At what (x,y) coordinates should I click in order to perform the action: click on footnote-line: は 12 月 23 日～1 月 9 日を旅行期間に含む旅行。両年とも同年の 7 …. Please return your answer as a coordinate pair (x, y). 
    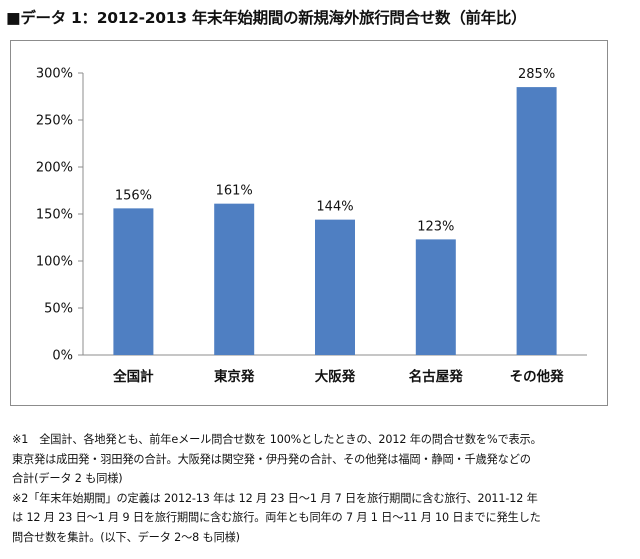
    Looking at the image, I should click on (276, 517).